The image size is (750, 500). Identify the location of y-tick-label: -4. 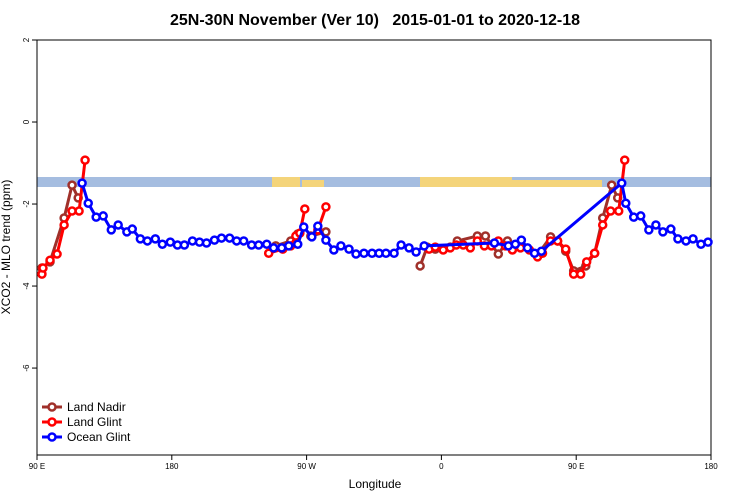
(26, 286).